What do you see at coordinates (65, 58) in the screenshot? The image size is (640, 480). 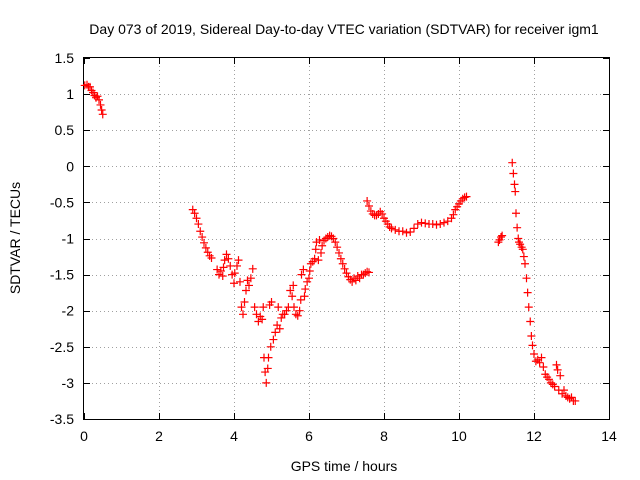 I see `y-tick-label: 1.5` at bounding box center [65, 58].